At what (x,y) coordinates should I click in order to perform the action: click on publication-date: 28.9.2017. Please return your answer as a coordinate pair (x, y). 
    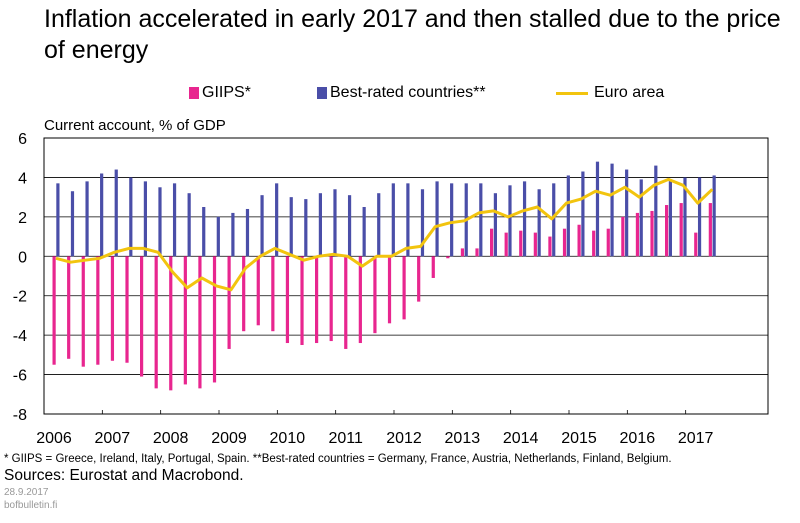
    Looking at the image, I should click on (26, 492).